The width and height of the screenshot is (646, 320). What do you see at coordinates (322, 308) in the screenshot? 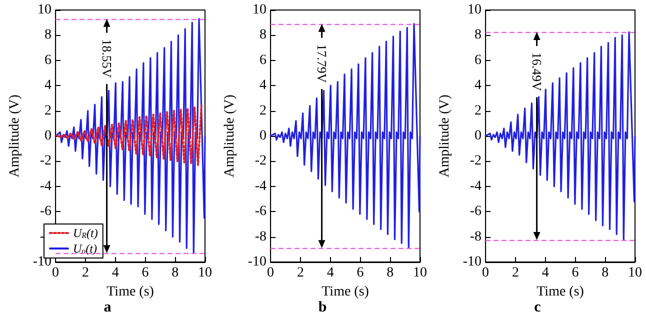
I see `text: b` at bounding box center [322, 308].